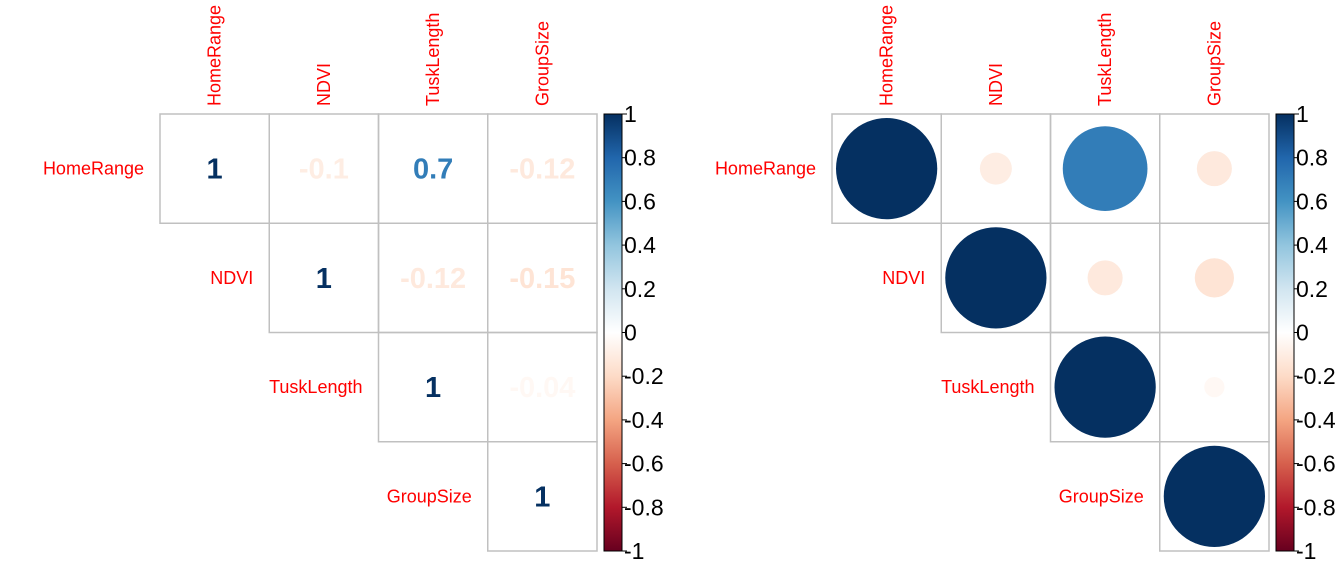  Describe the element at coordinates (542, 388) in the screenshot. I see `correlation-value: -0.04` at that location.